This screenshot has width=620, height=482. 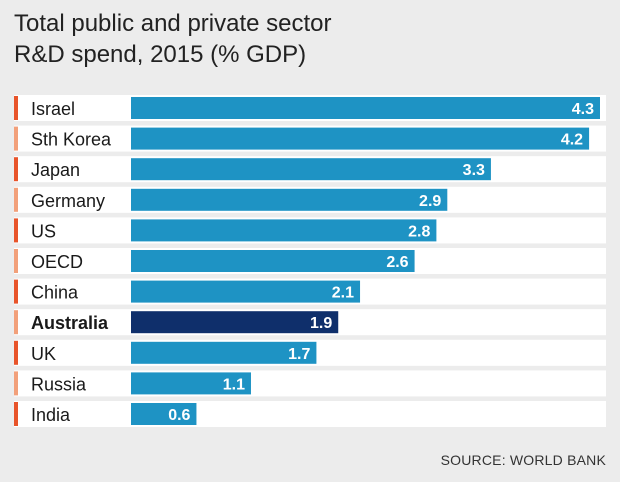 I want to click on row-accent-australia, so click(x=16, y=322).